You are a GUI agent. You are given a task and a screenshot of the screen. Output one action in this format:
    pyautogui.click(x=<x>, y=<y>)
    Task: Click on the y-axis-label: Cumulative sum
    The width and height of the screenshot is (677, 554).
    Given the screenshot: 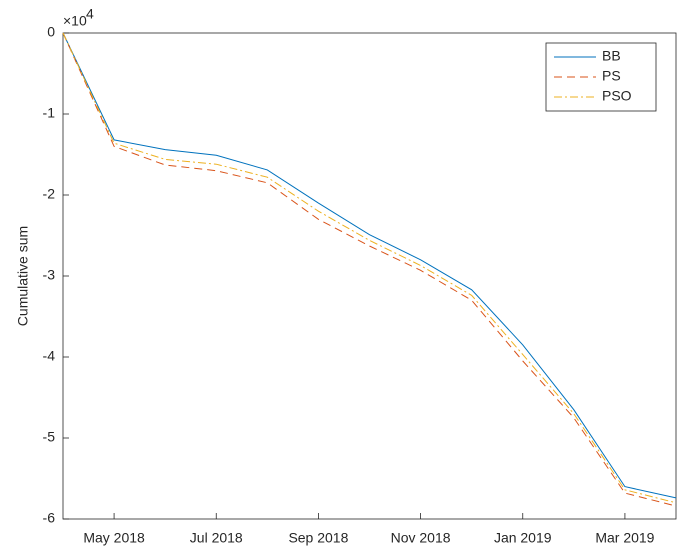 What is the action you would take?
    pyautogui.click(x=23, y=276)
    